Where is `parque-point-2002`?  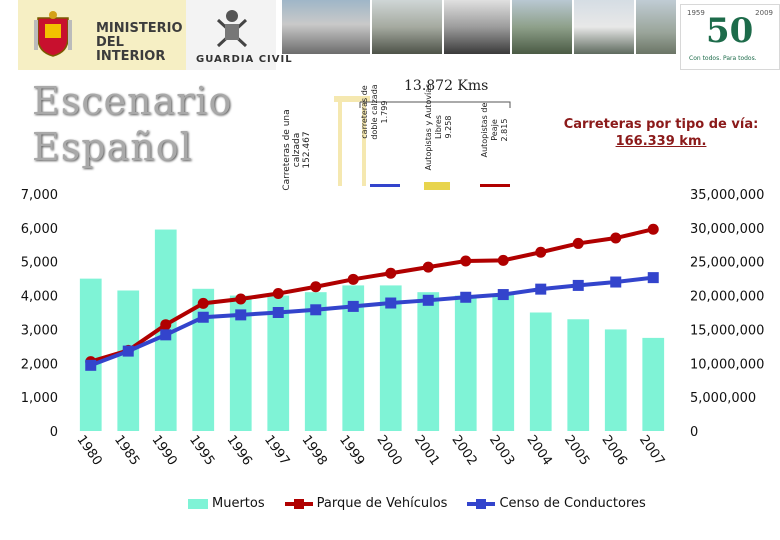 parque-point-2002 is located at coordinates (466, 261).